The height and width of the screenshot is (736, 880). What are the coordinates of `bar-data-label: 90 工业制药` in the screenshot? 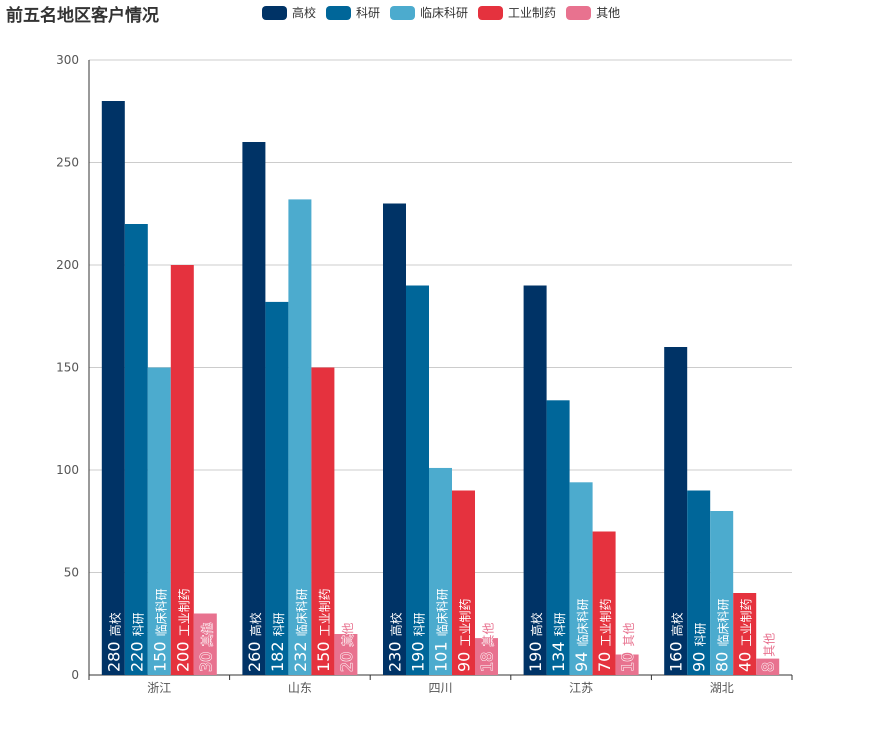 It's located at (464, 635).